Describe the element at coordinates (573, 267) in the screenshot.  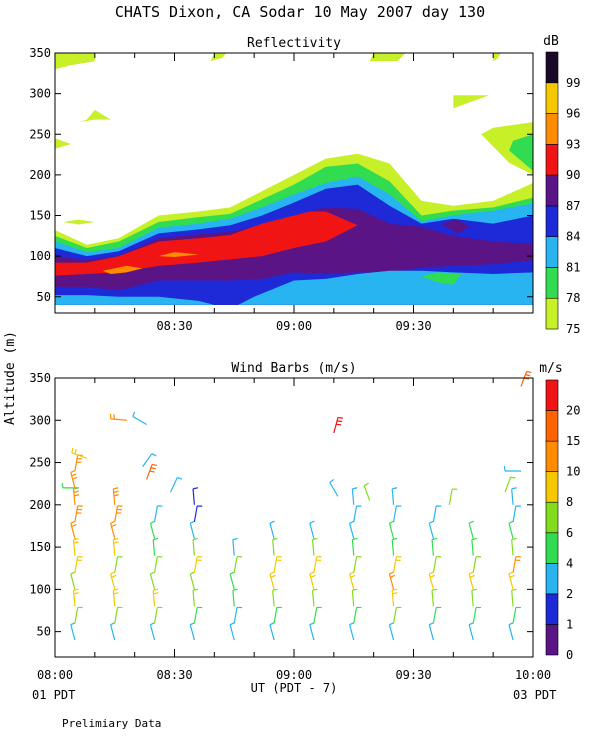
I see `colorbar-label: 81` at that location.